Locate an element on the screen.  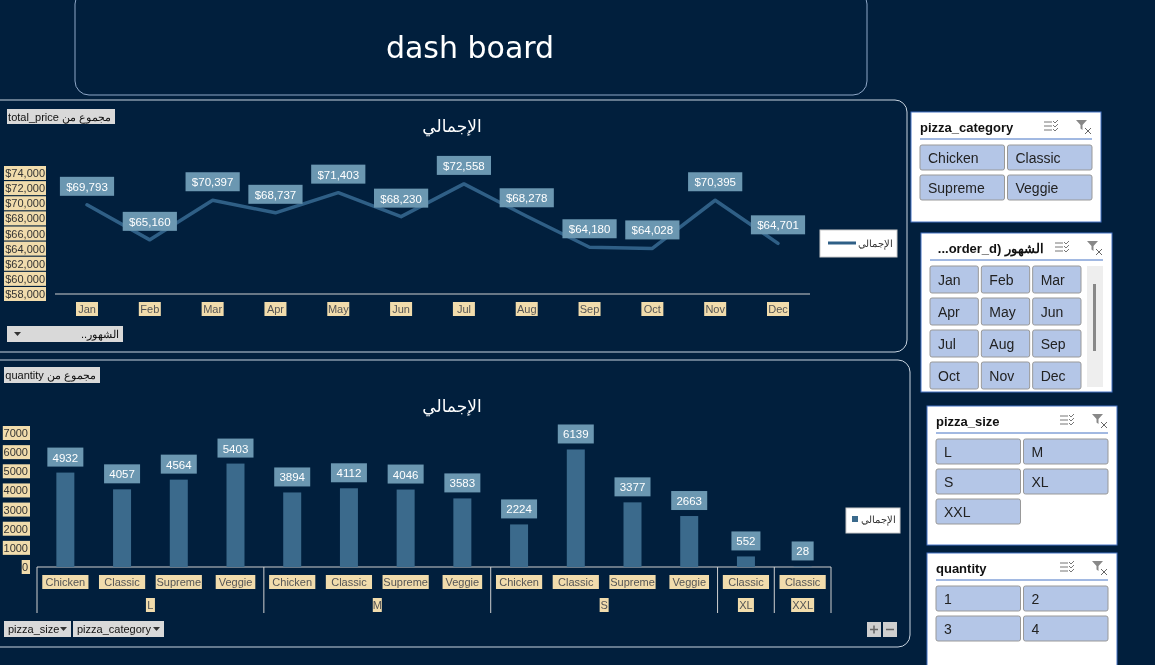
data-label: $72,558 is located at coordinates (464, 165).